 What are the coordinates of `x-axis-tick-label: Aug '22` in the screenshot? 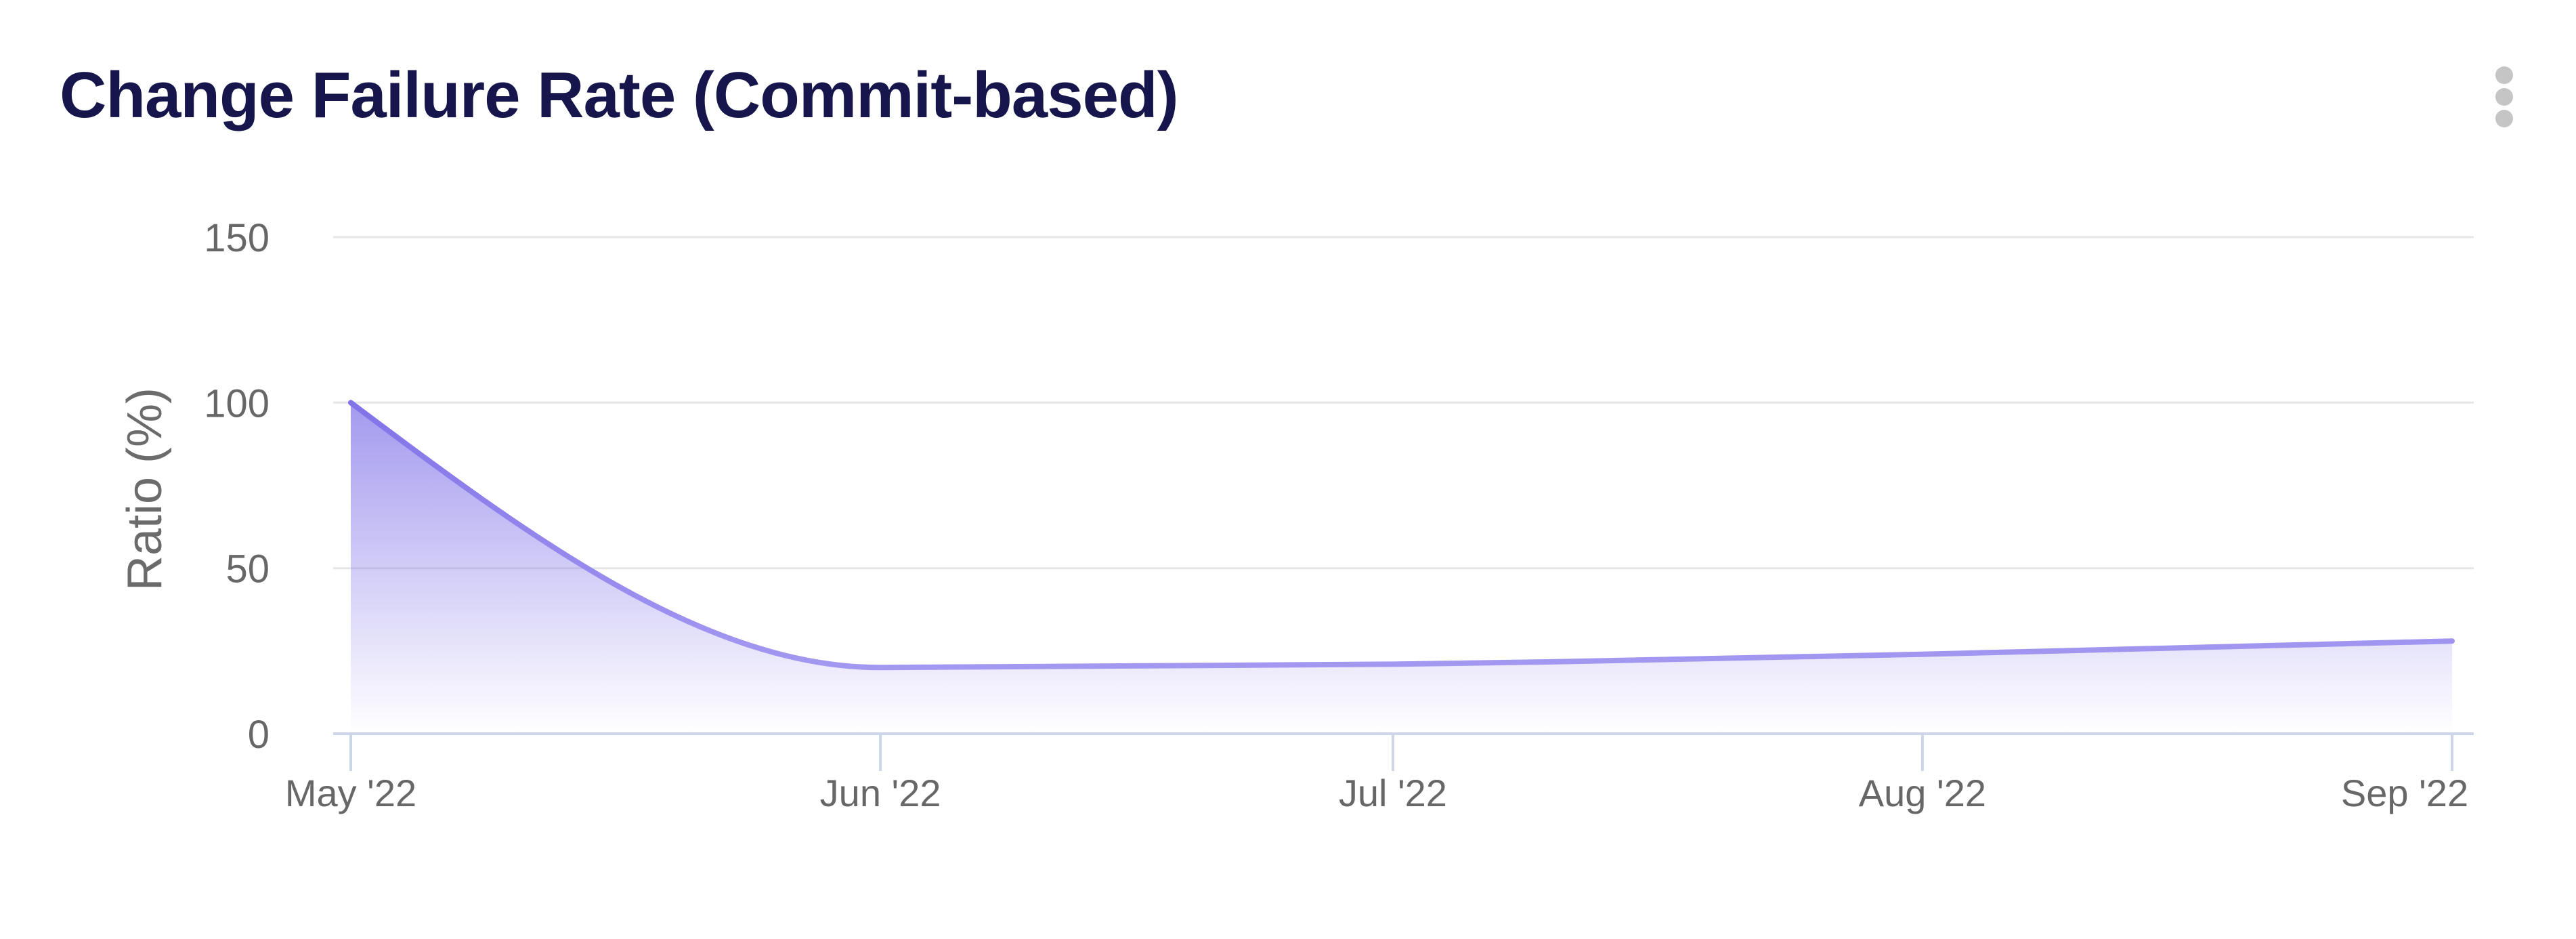 It's located at (1922, 793).